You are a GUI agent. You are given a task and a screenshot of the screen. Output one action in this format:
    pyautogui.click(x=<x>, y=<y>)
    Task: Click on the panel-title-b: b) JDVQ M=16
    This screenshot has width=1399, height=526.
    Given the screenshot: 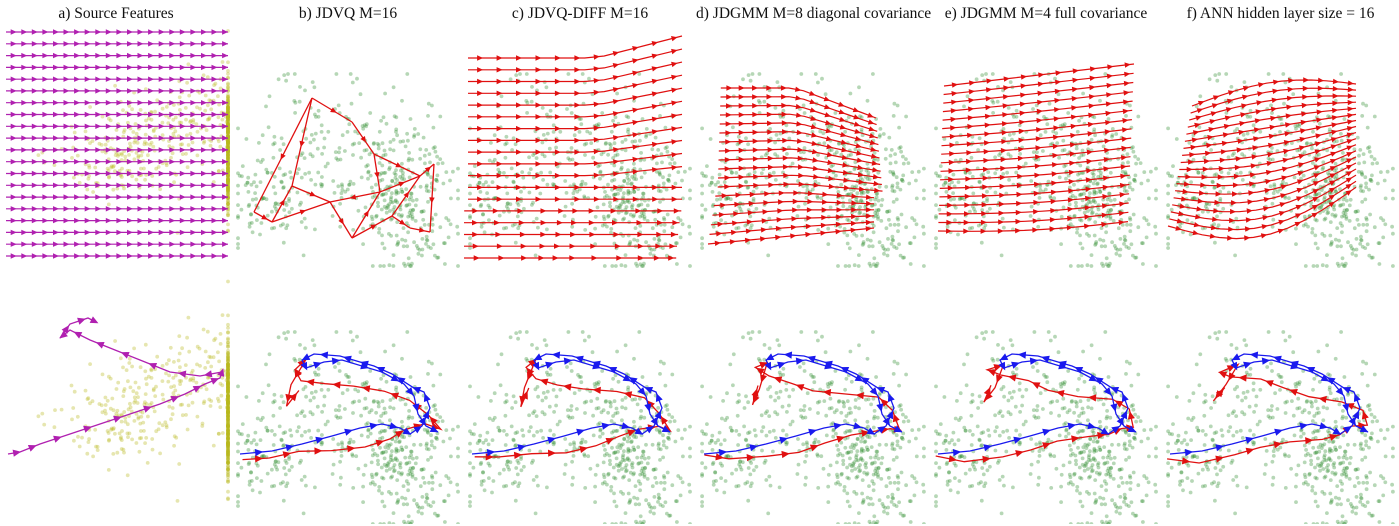 What is the action you would take?
    pyautogui.click(x=348, y=13)
    